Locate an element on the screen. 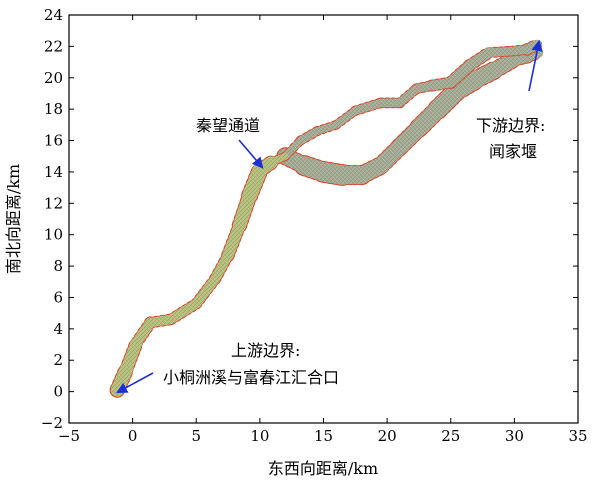 The height and width of the screenshot is (481, 593). x-tick-label: 0 is located at coordinates (133, 436).